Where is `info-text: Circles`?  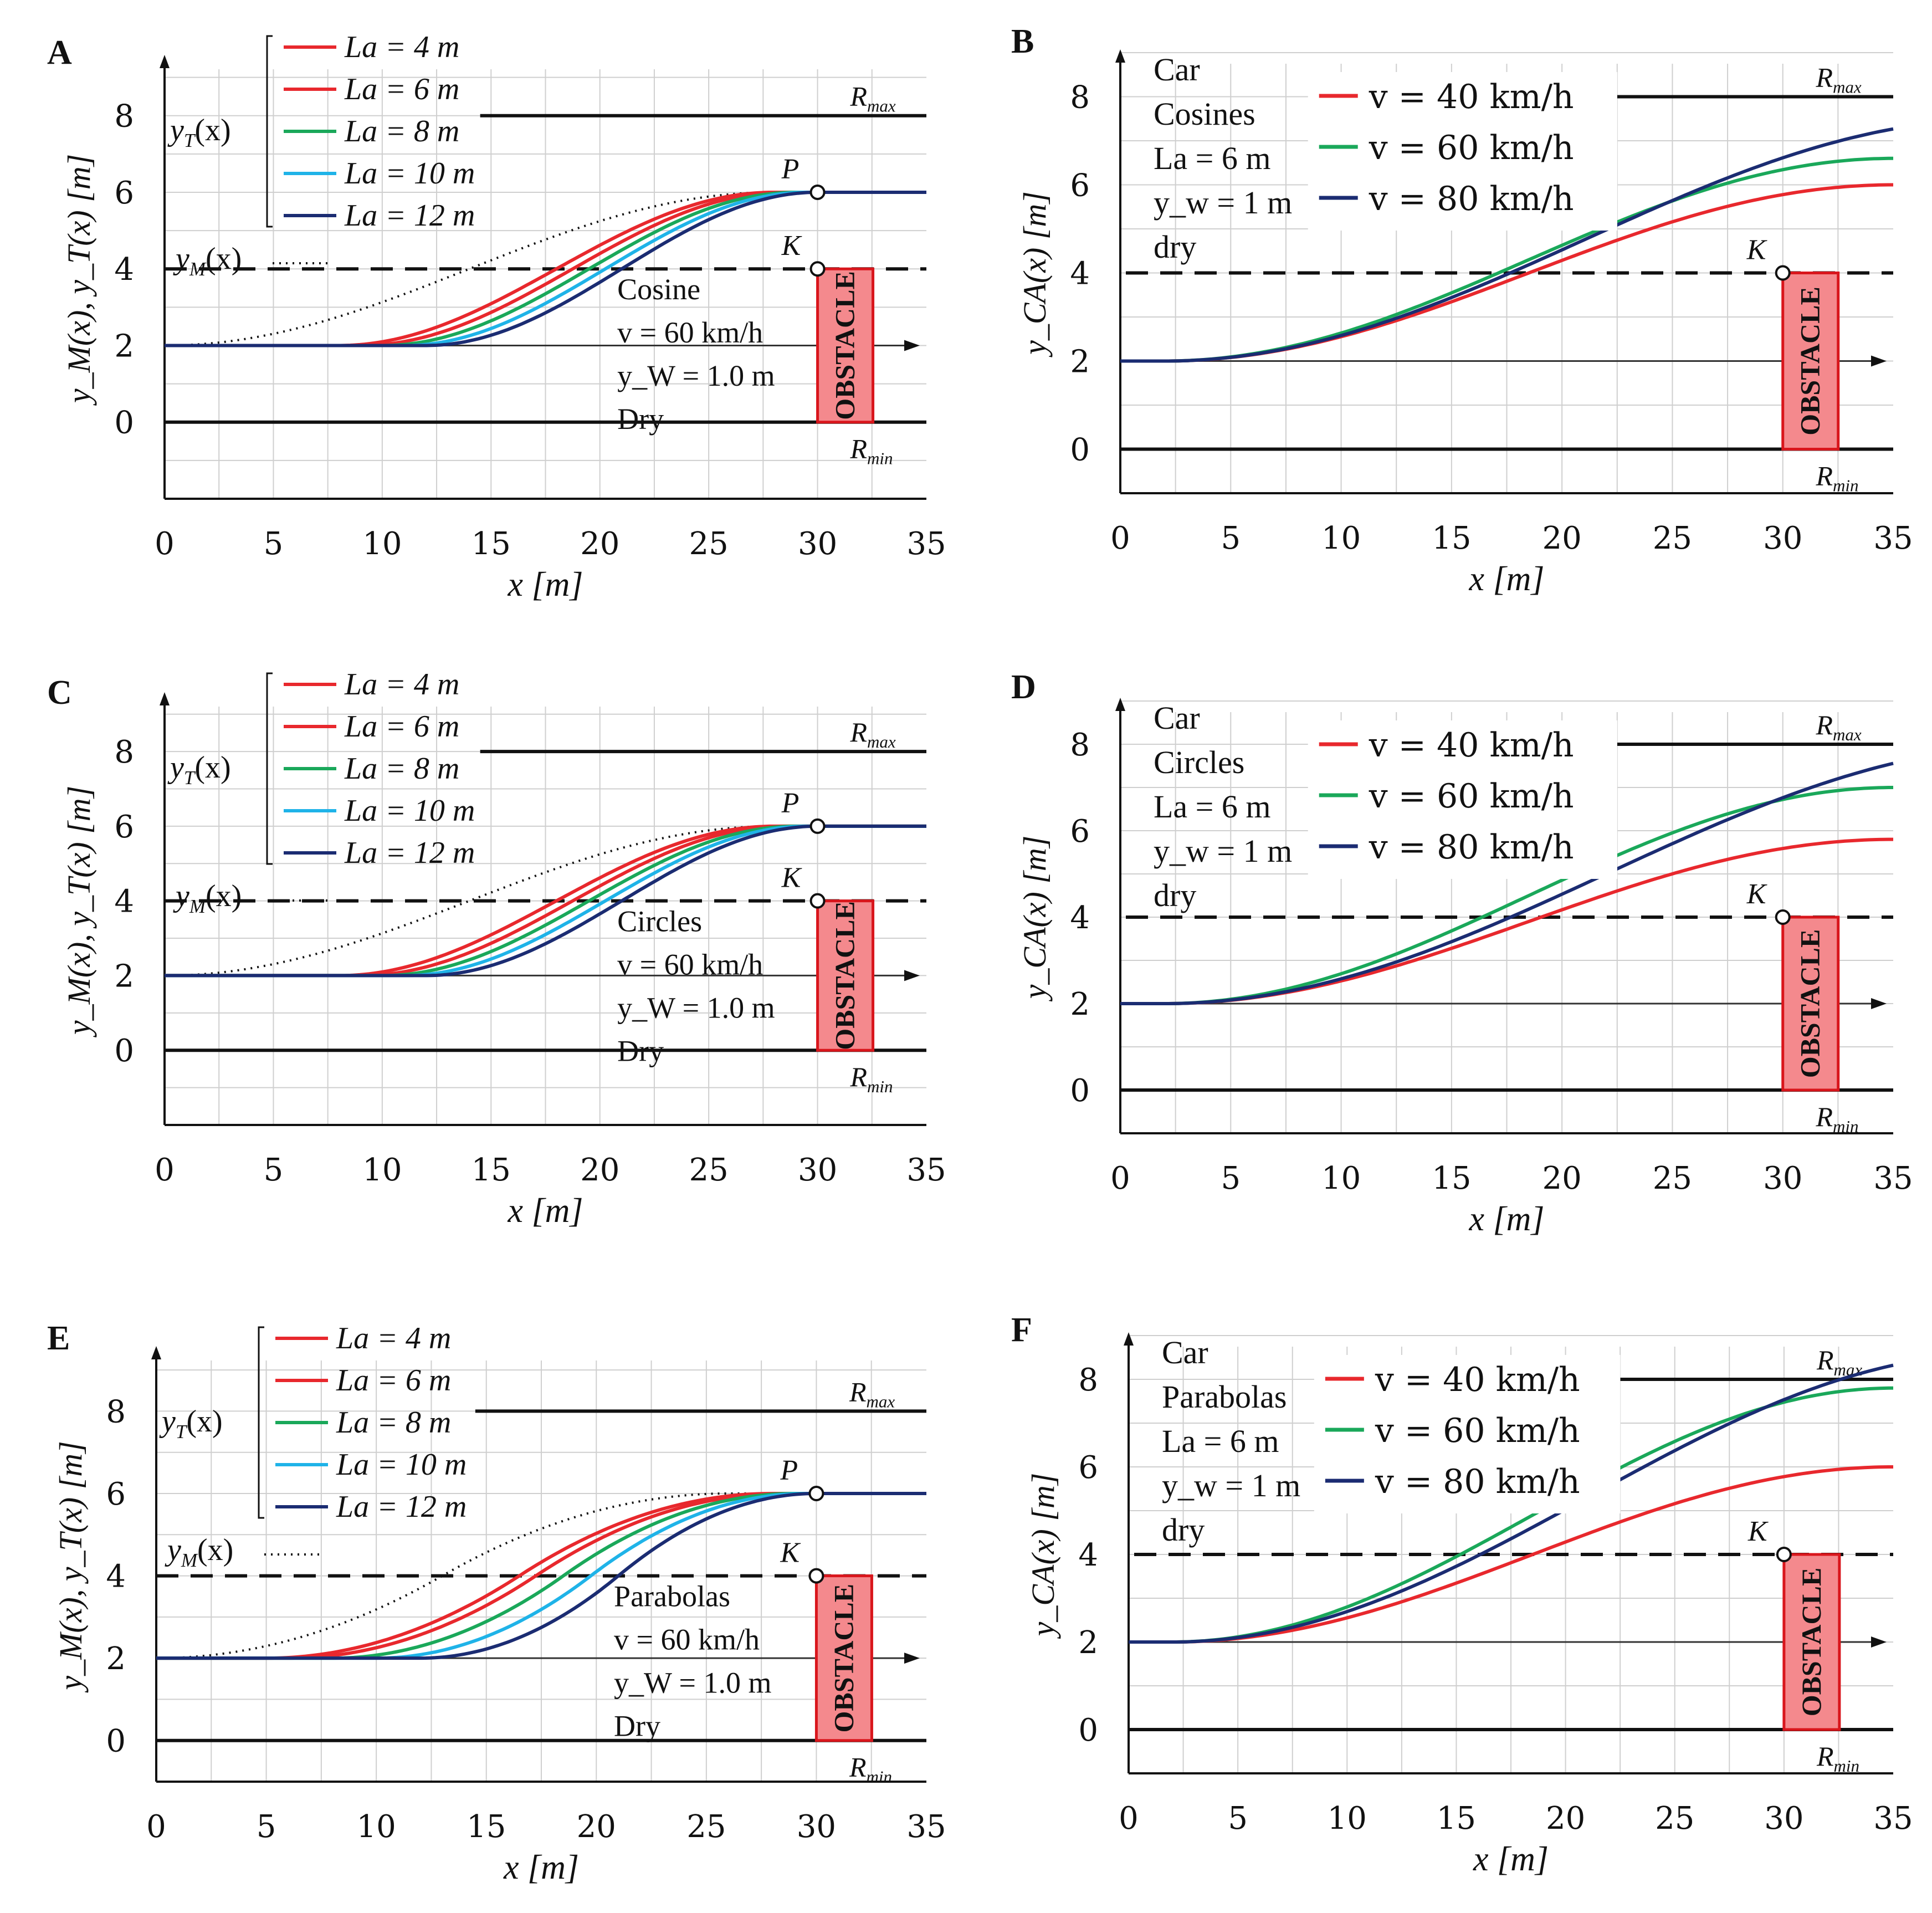
info-text: Circles is located at coordinates (659, 921).